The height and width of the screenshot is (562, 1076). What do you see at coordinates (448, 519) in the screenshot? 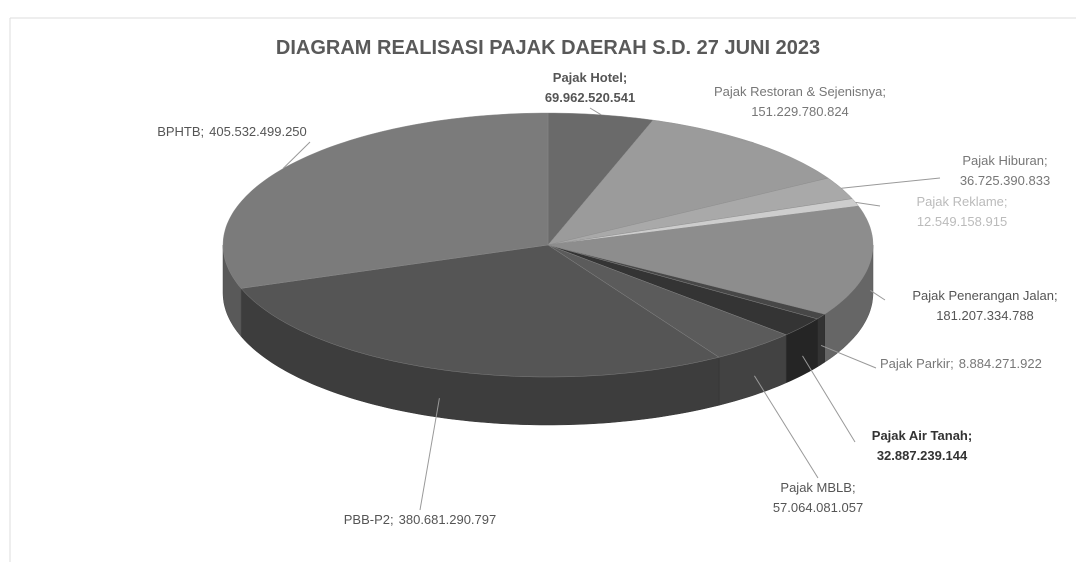
I see `label-value: 380.681.290.797` at bounding box center [448, 519].